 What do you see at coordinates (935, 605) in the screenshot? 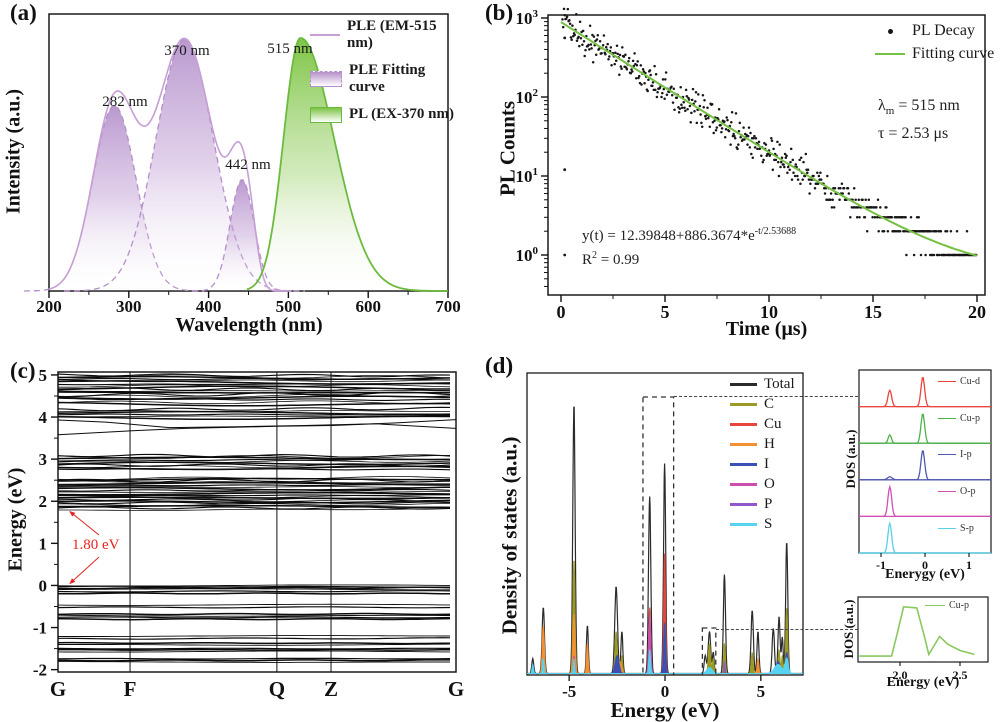
I see `cu-p-line-swatch` at bounding box center [935, 605].